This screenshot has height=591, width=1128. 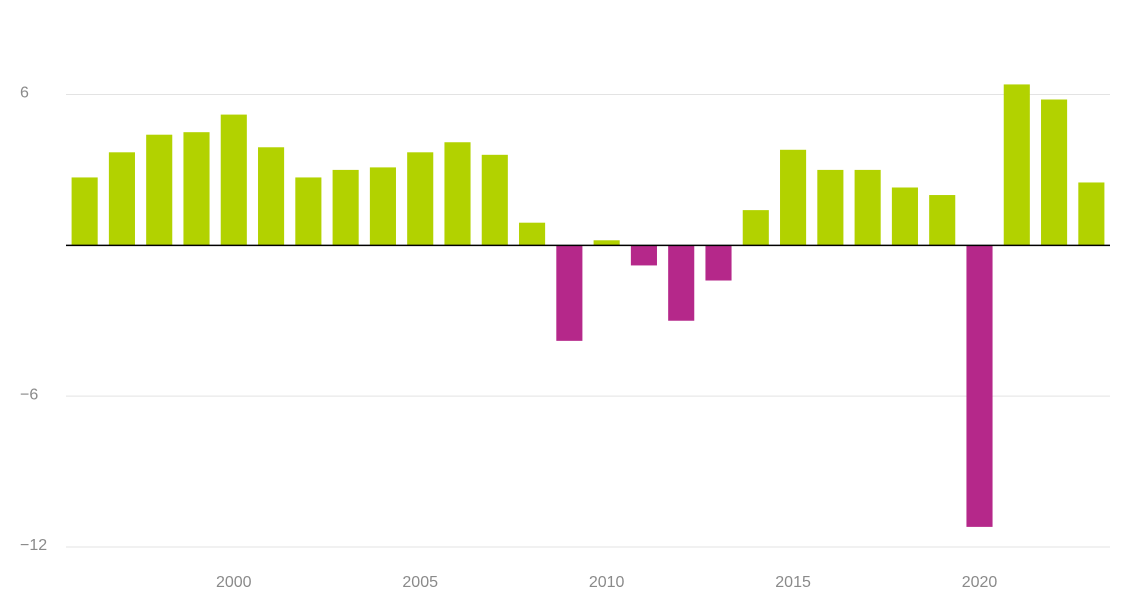 I want to click on y-tick-label: −12, so click(x=33, y=545).